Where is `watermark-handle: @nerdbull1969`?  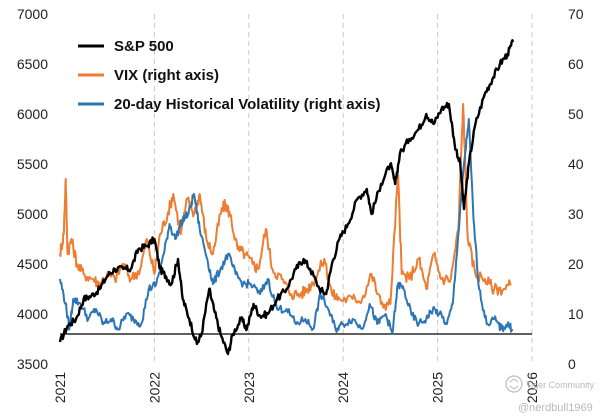 watermark-handle: @nerdbull1969 is located at coordinates (555, 408).